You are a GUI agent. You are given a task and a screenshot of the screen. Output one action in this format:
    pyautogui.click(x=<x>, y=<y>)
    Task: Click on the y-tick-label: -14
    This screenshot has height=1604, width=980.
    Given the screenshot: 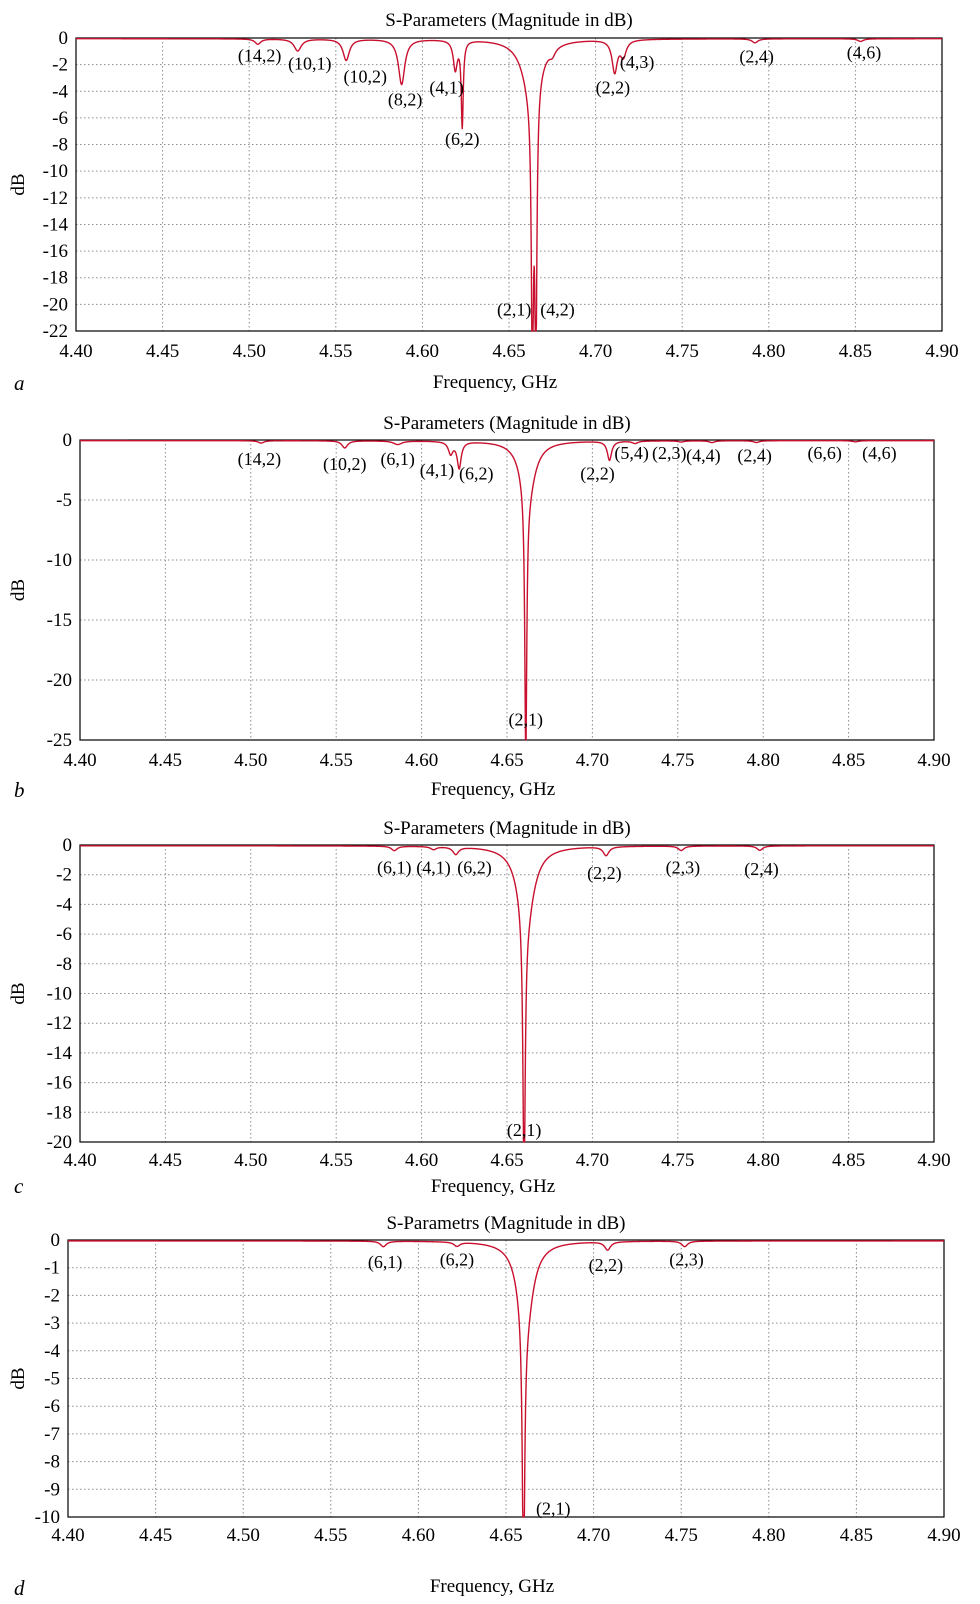 What is the action you would take?
    pyautogui.click(x=56, y=224)
    